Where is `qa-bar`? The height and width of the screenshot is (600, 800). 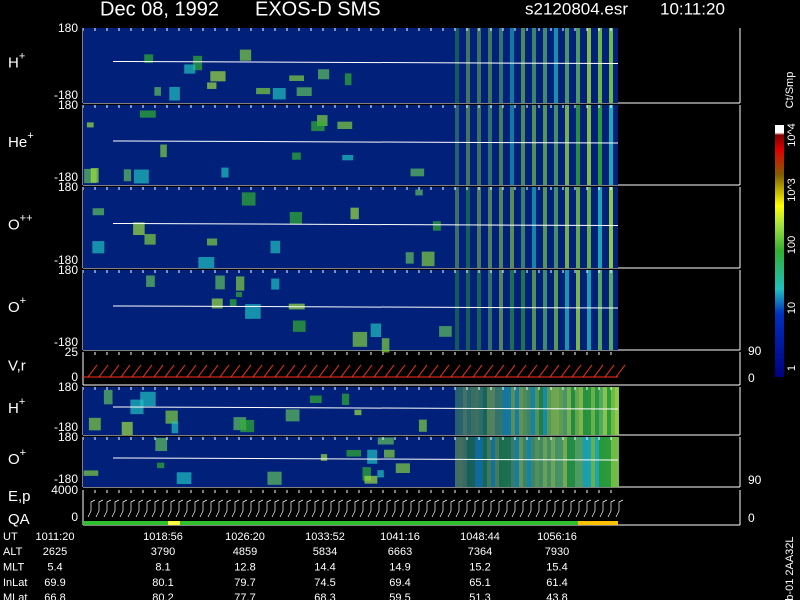 qa-bar is located at coordinates (350, 523).